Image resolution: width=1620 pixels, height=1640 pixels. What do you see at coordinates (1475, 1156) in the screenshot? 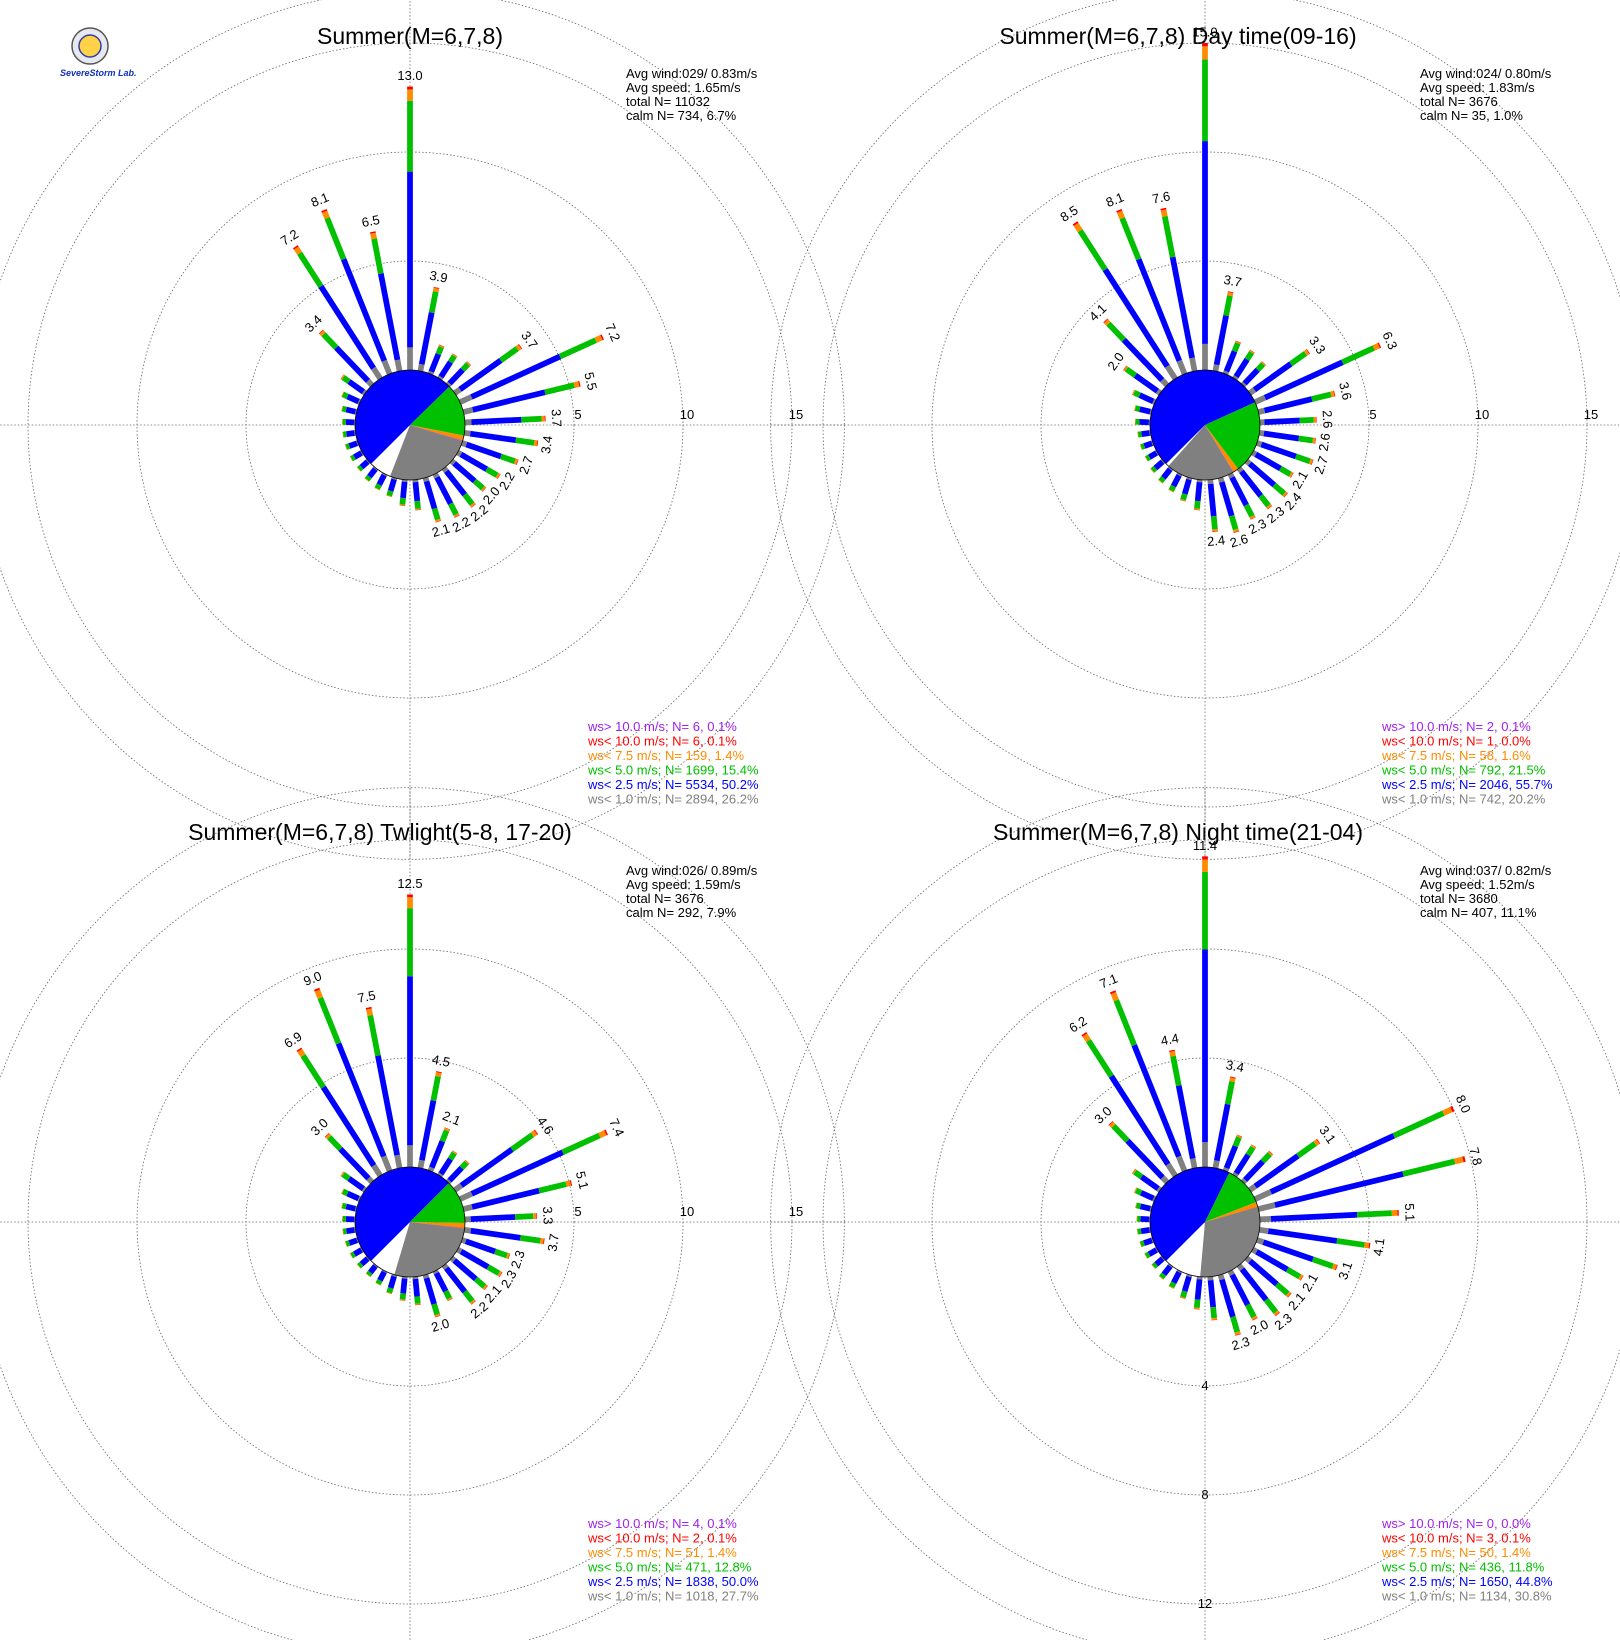
I see `bar-value-label: 7.8` at bounding box center [1475, 1156].